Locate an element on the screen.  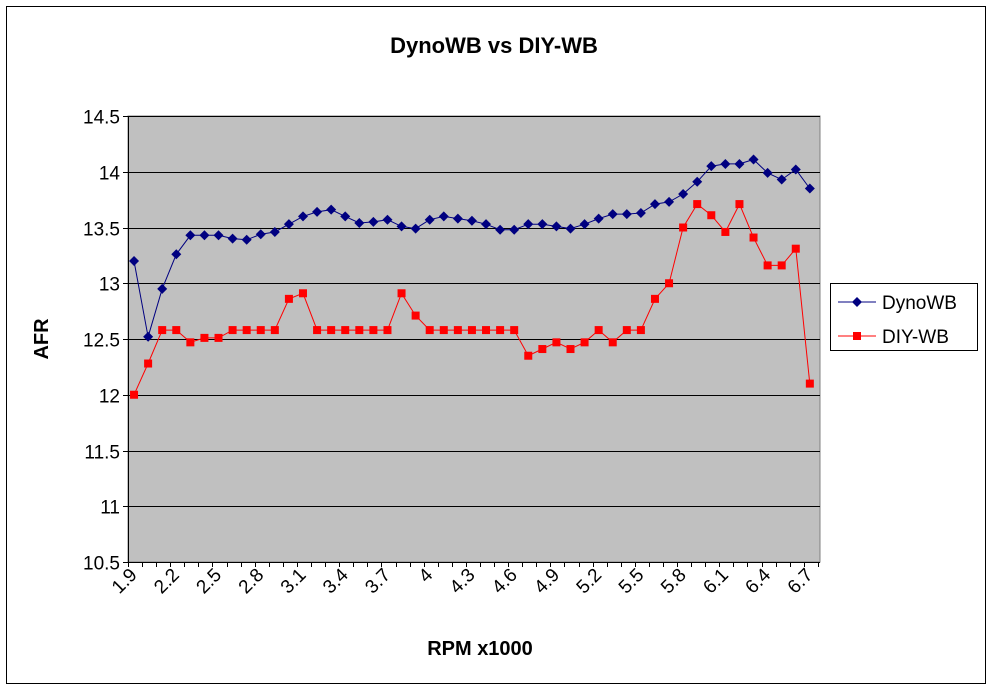
chart-title: DynoWB vs DIY-WB is located at coordinates (494, 45).